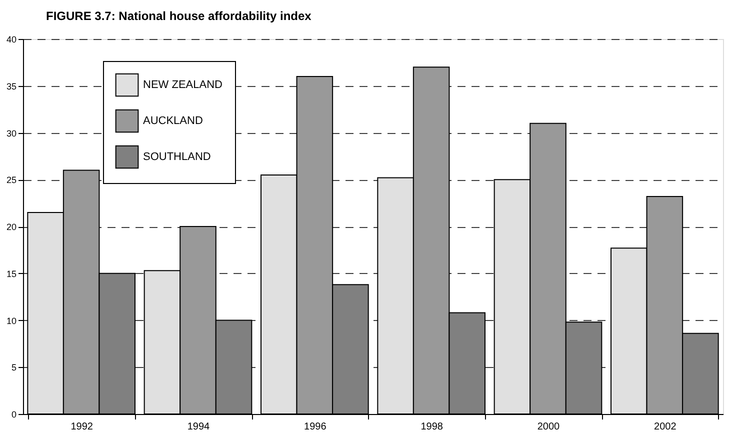  Describe the element at coordinates (179, 16) in the screenshot. I see `chart-title: FIGURE 3.7: National house affordability index` at that location.